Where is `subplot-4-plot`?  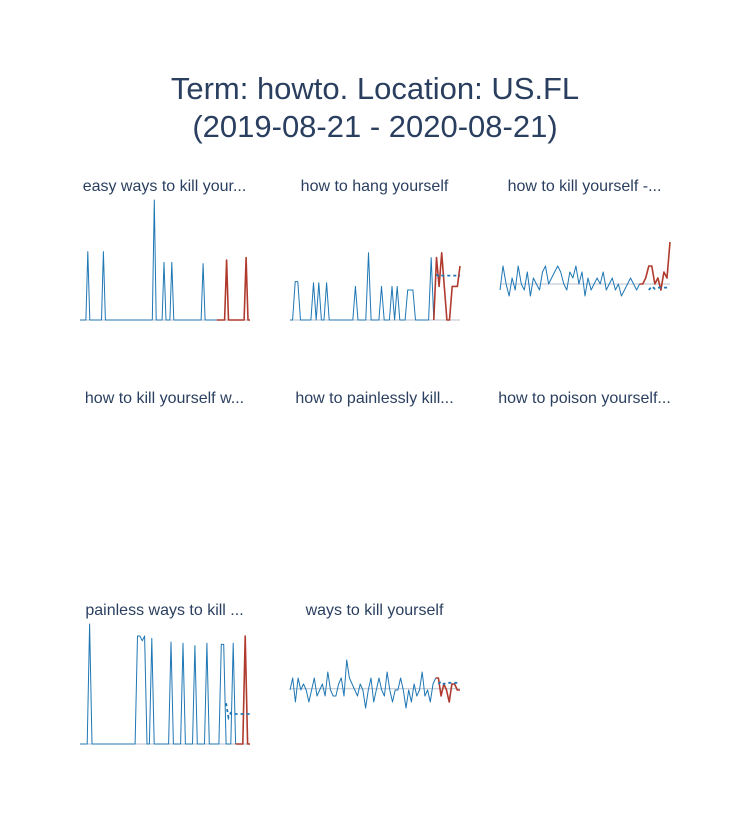
subplot-4-plot is located at coordinates (164, 490).